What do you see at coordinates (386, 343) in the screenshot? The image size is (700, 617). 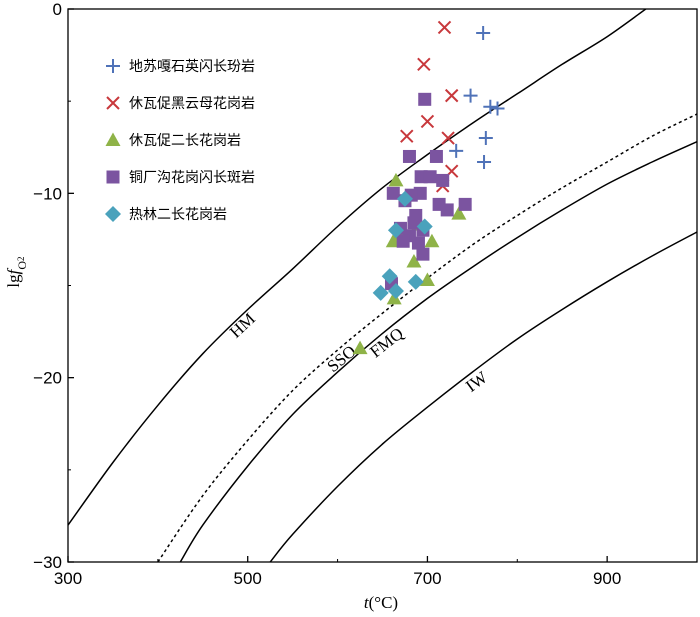 I see `curve-label-fmq: FMQ` at bounding box center [386, 343].